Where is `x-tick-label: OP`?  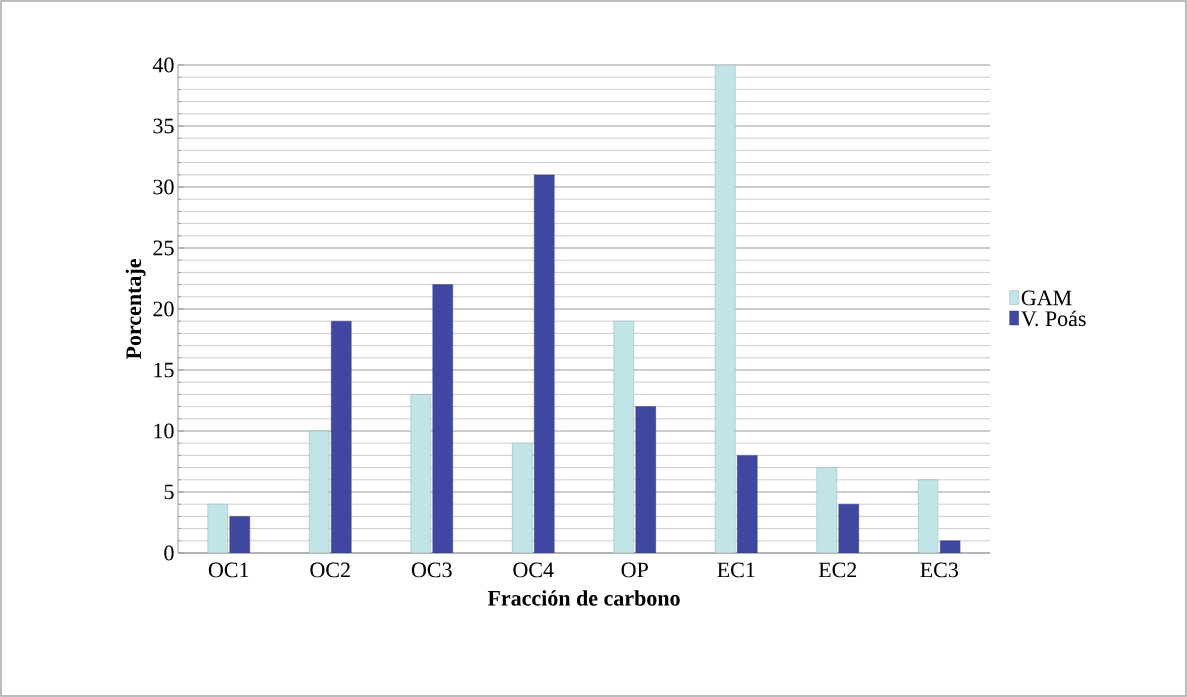
x-tick-label: OP is located at coordinates (634, 570).